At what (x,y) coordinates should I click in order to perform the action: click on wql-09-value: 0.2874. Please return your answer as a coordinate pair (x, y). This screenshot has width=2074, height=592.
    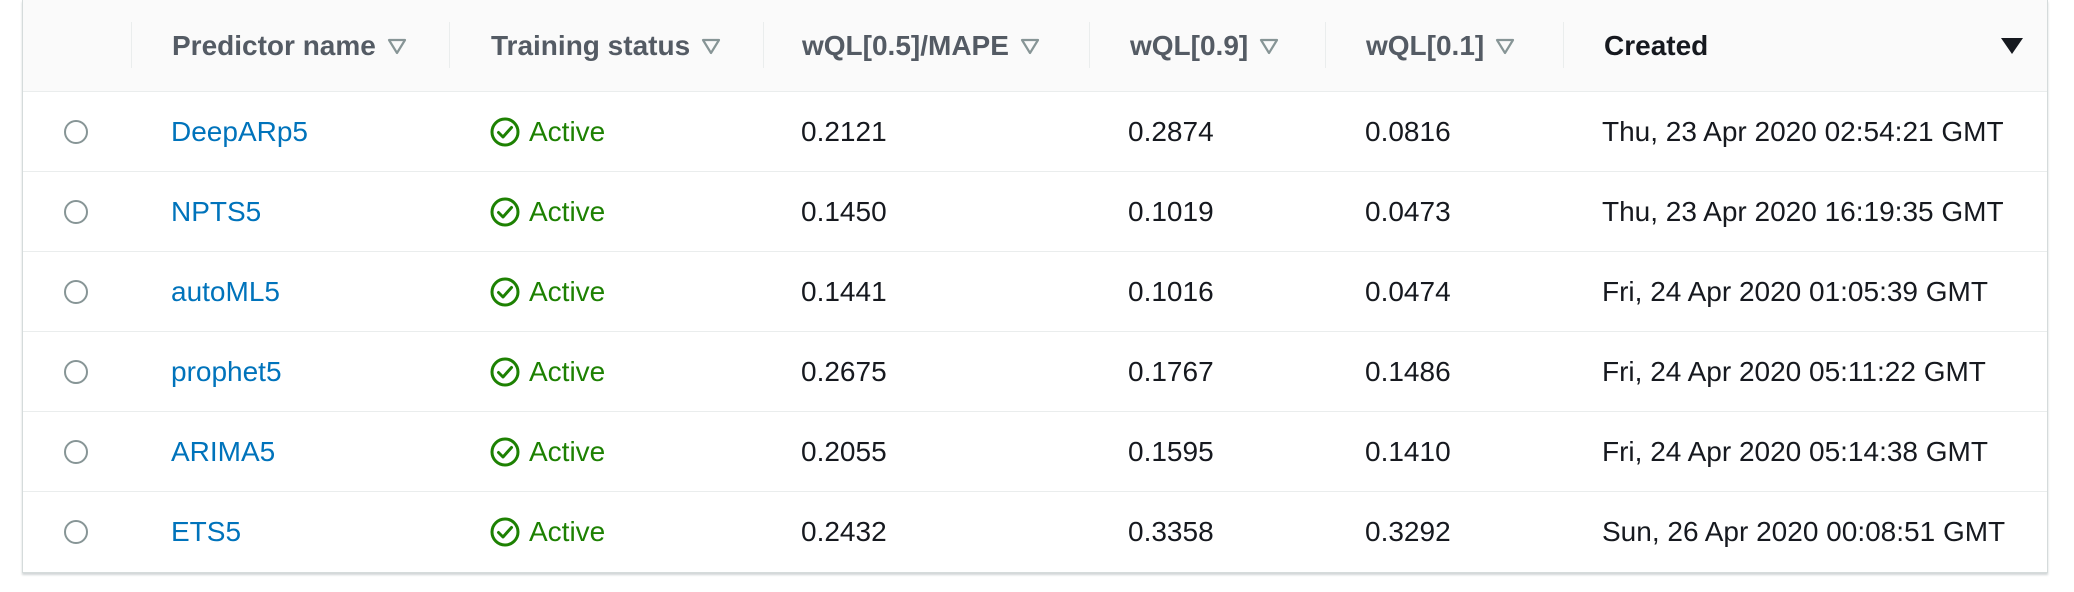
    Looking at the image, I should click on (1171, 131).